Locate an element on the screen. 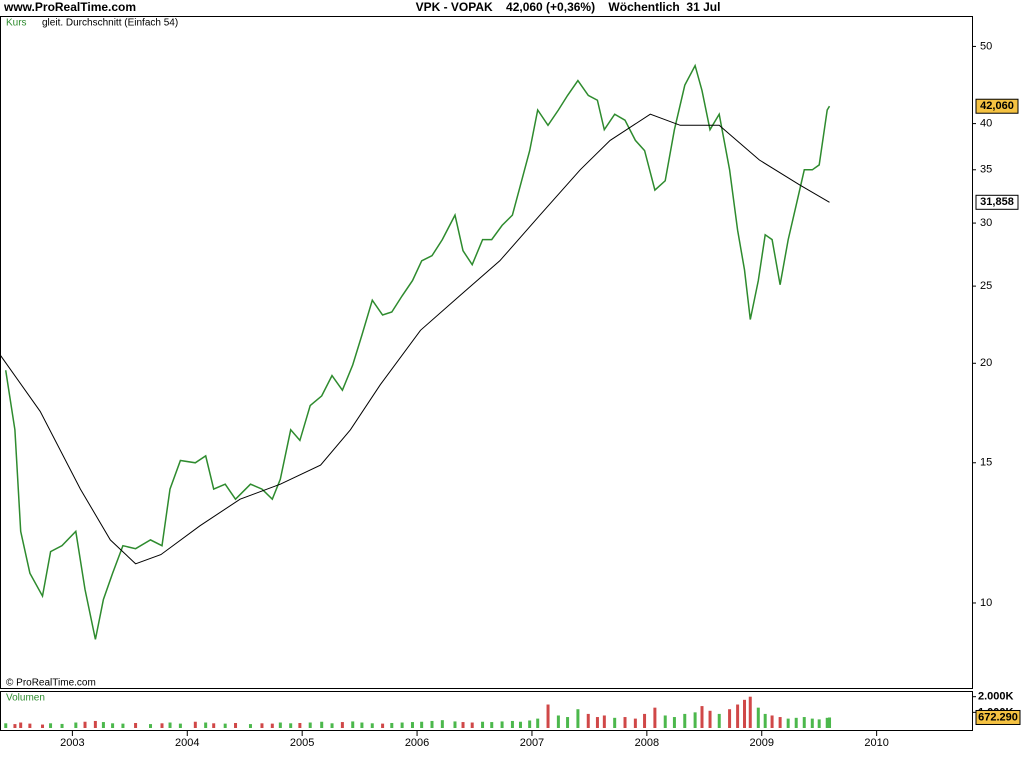 The image size is (1024, 768). volume-title: Volumen is located at coordinates (25, 698).